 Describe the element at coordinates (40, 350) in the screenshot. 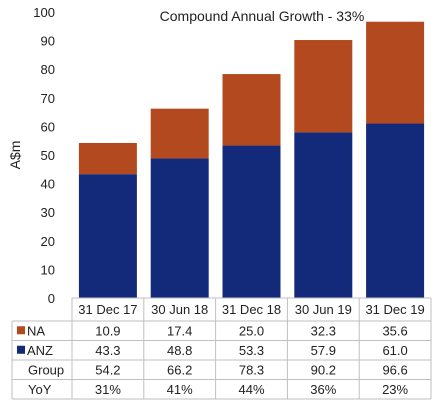

I see `table-row-label: ANZ` at that location.